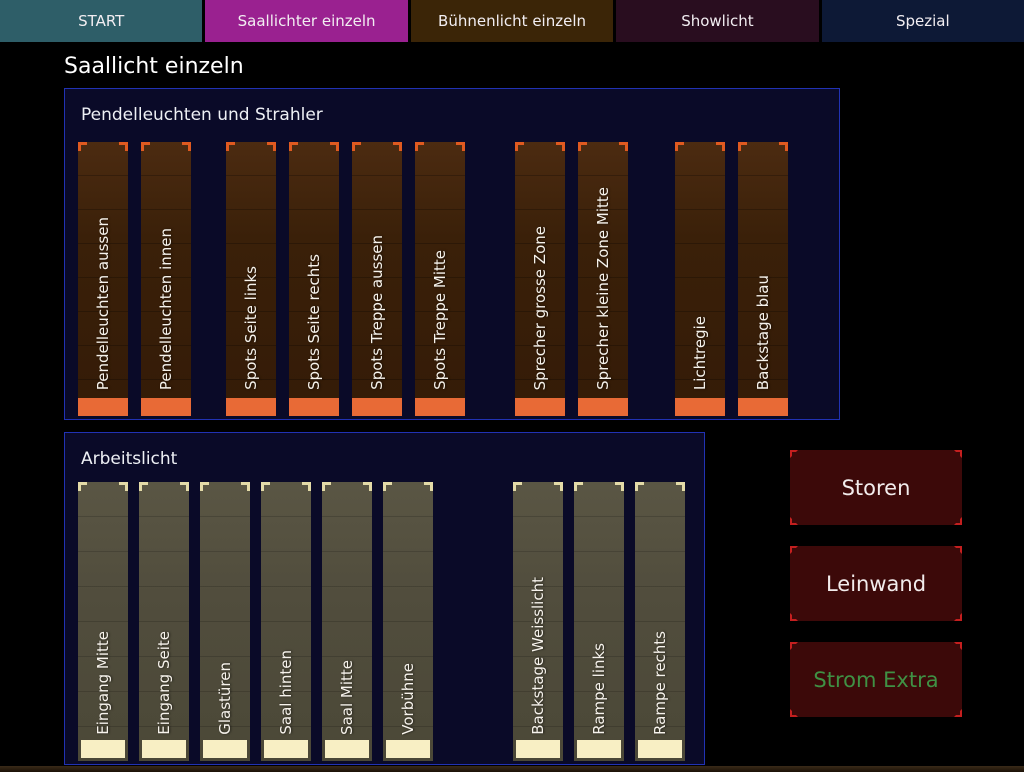 Image resolution: width=1024 pixels, height=772 pixels. What do you see at coordinates (408, 621) in the screenshot?
I see `fader-vorb-hne: Vorbühne` at bounding box center [408, 621].